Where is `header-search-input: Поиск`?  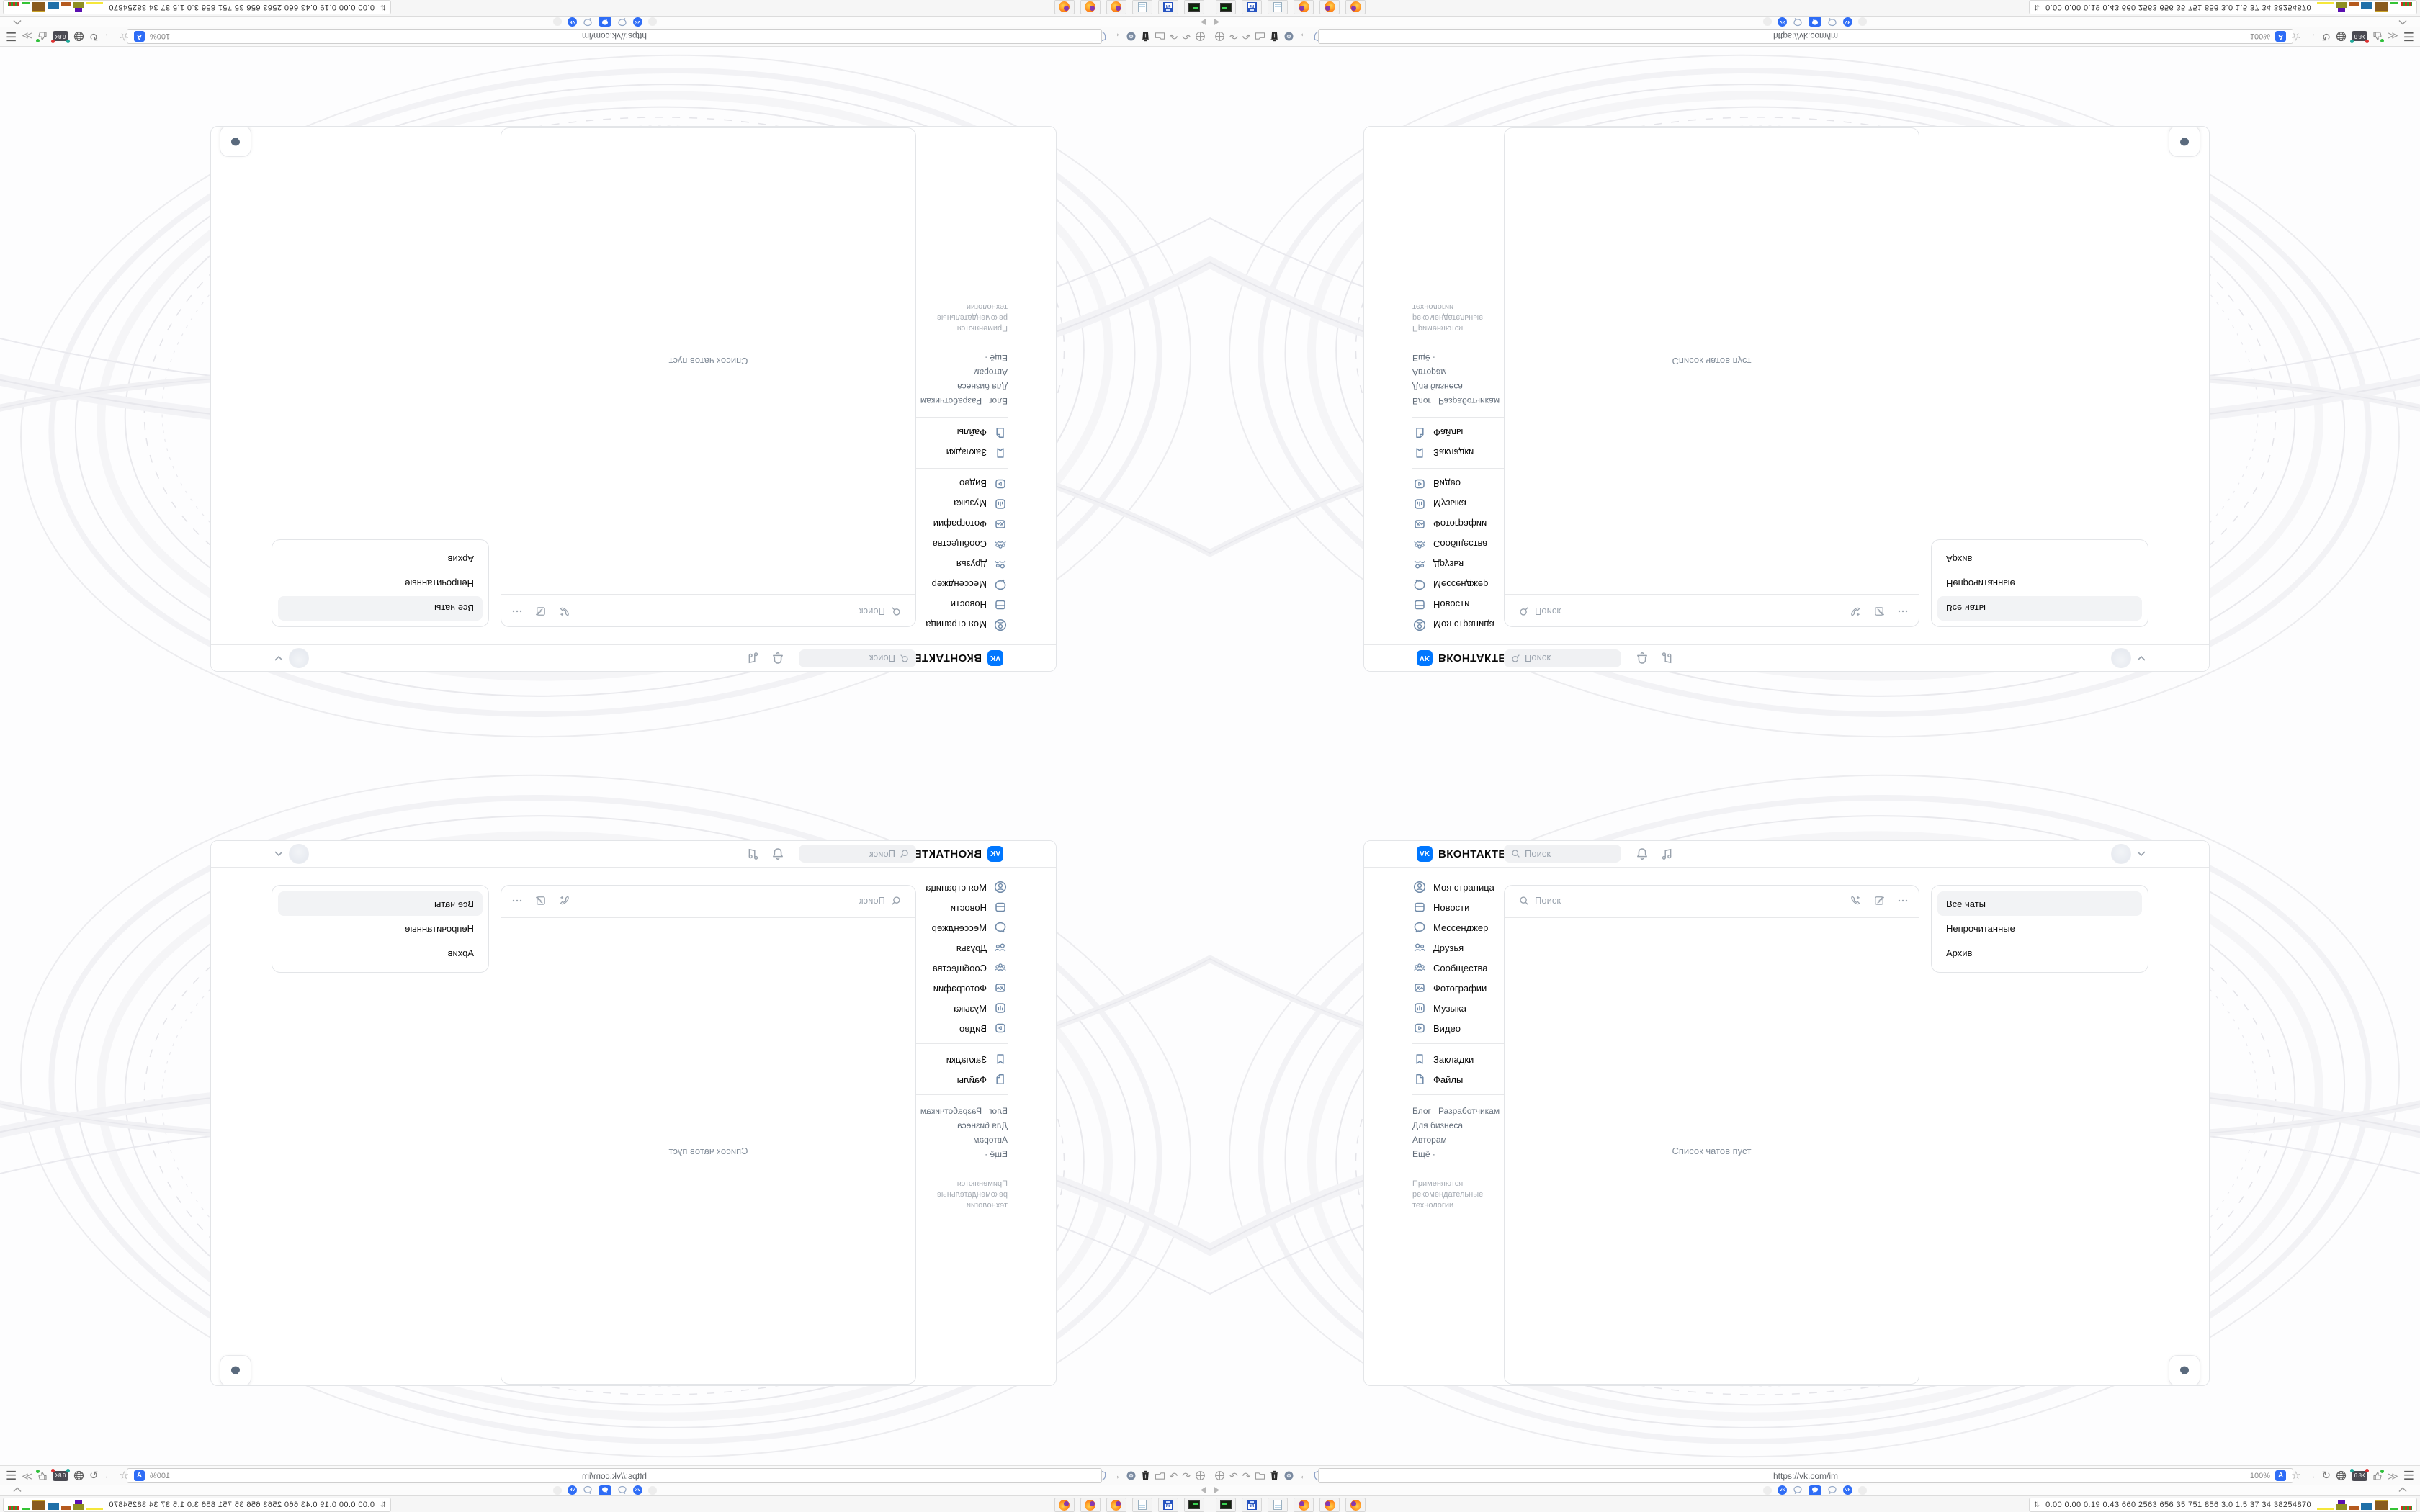
header-search-input: Поиск is located at coordinates (858, 658).